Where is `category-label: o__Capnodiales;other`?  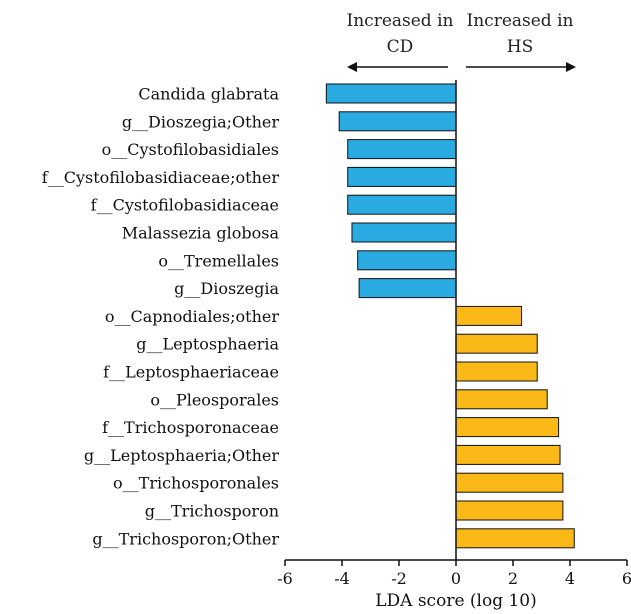
category-label: o__Capnodiales;other is located at coordinates (192, 316).